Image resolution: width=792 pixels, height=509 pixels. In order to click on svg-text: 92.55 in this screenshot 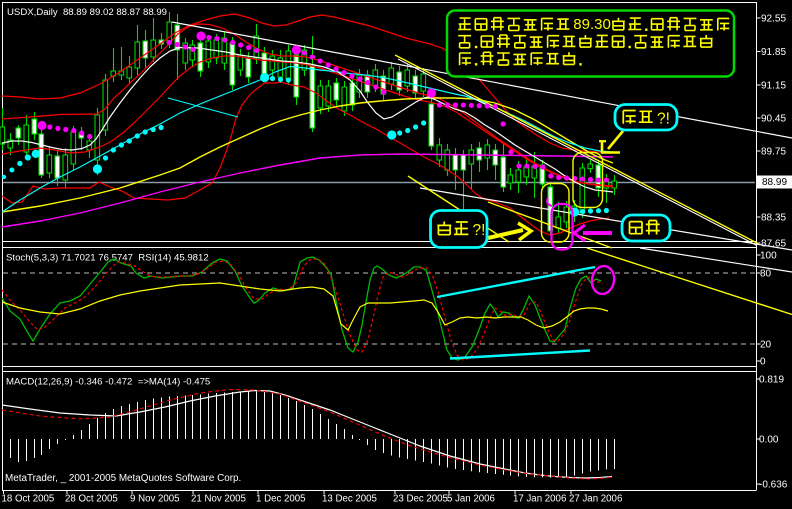, I will do `click(773, 19)`.